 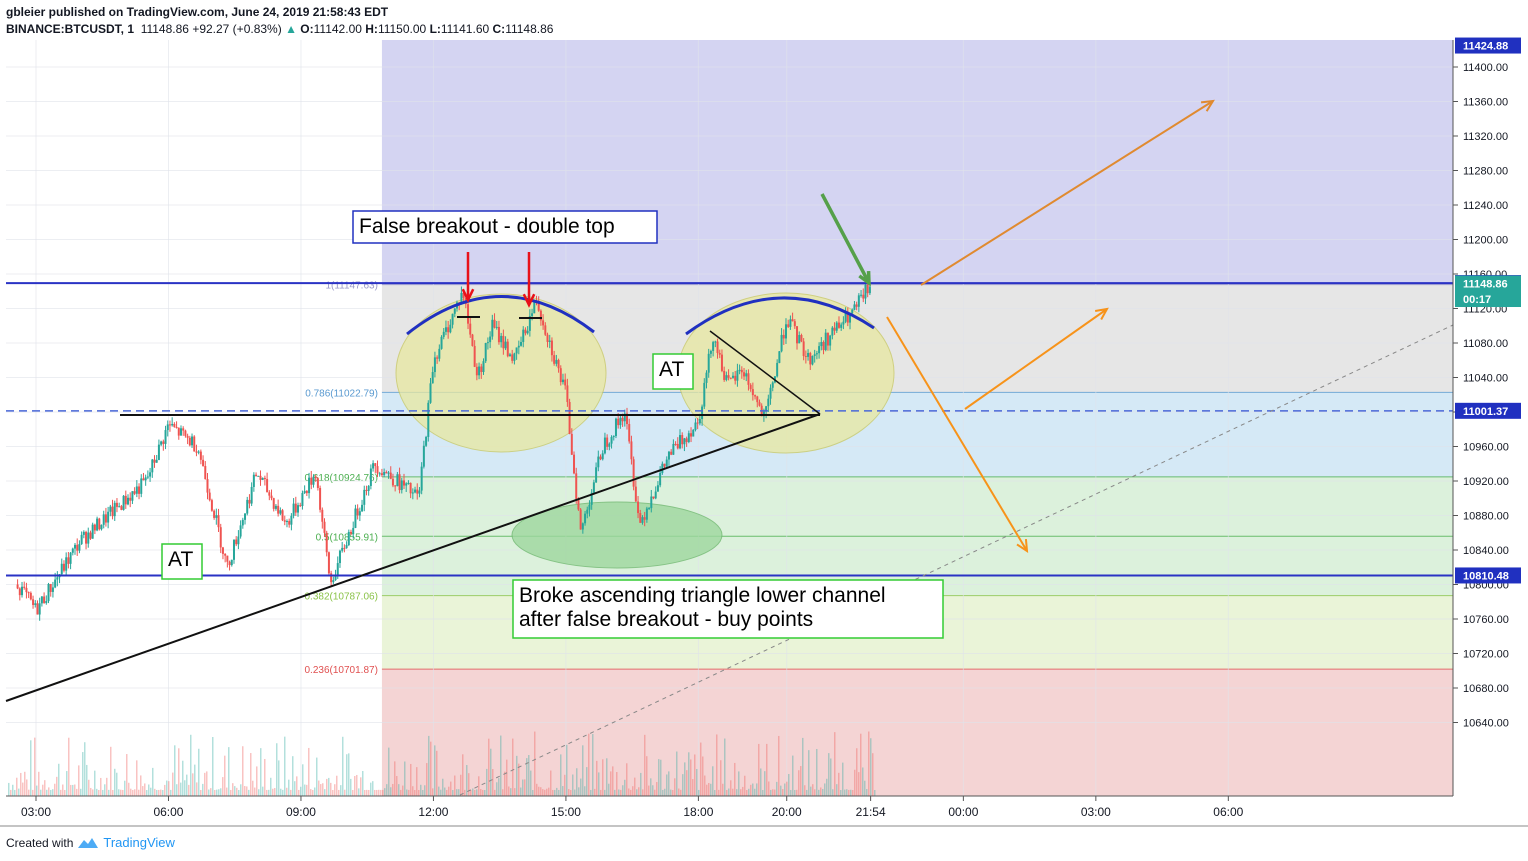 What do you see at coordinates (1486, 620) in the screenshot?
I see `price-tick-label: 10760.00` at bounding box center [1486, 620].